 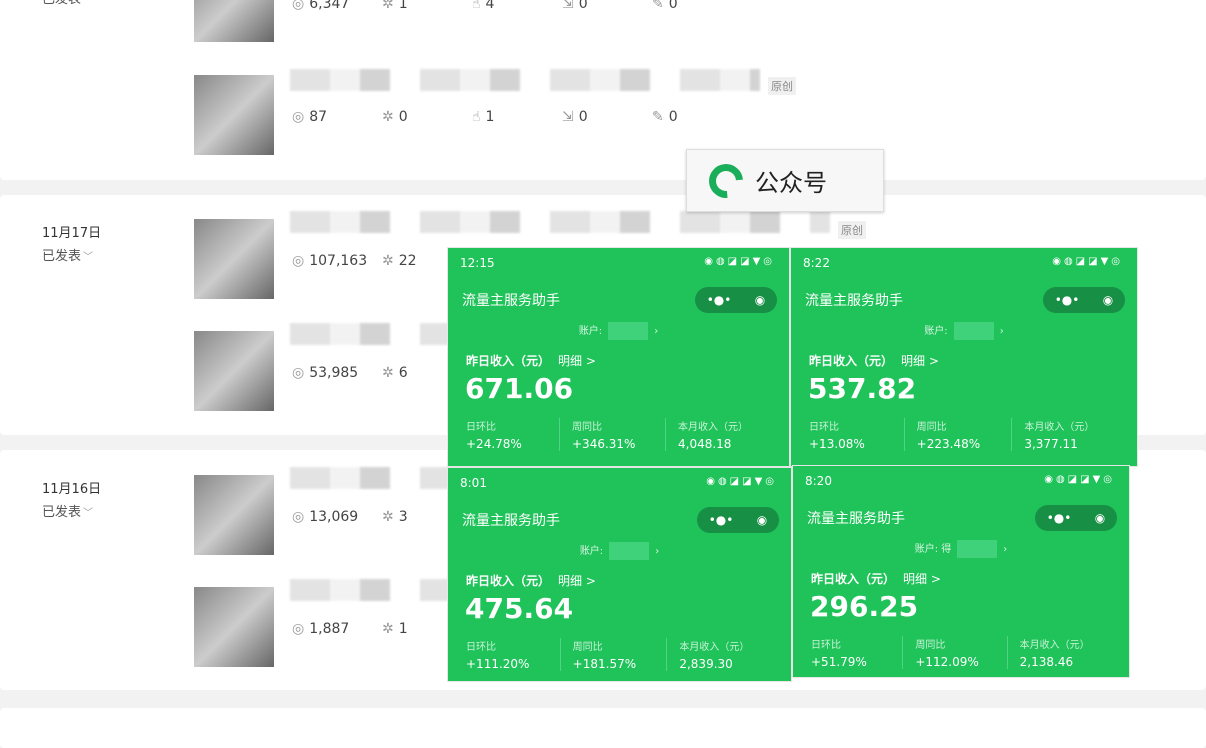 I want to click on income-metrics: 日环比 +51.79% 周同比 +112.09% 本月收入（元） 2,138.46, so click(x=961, y=652).